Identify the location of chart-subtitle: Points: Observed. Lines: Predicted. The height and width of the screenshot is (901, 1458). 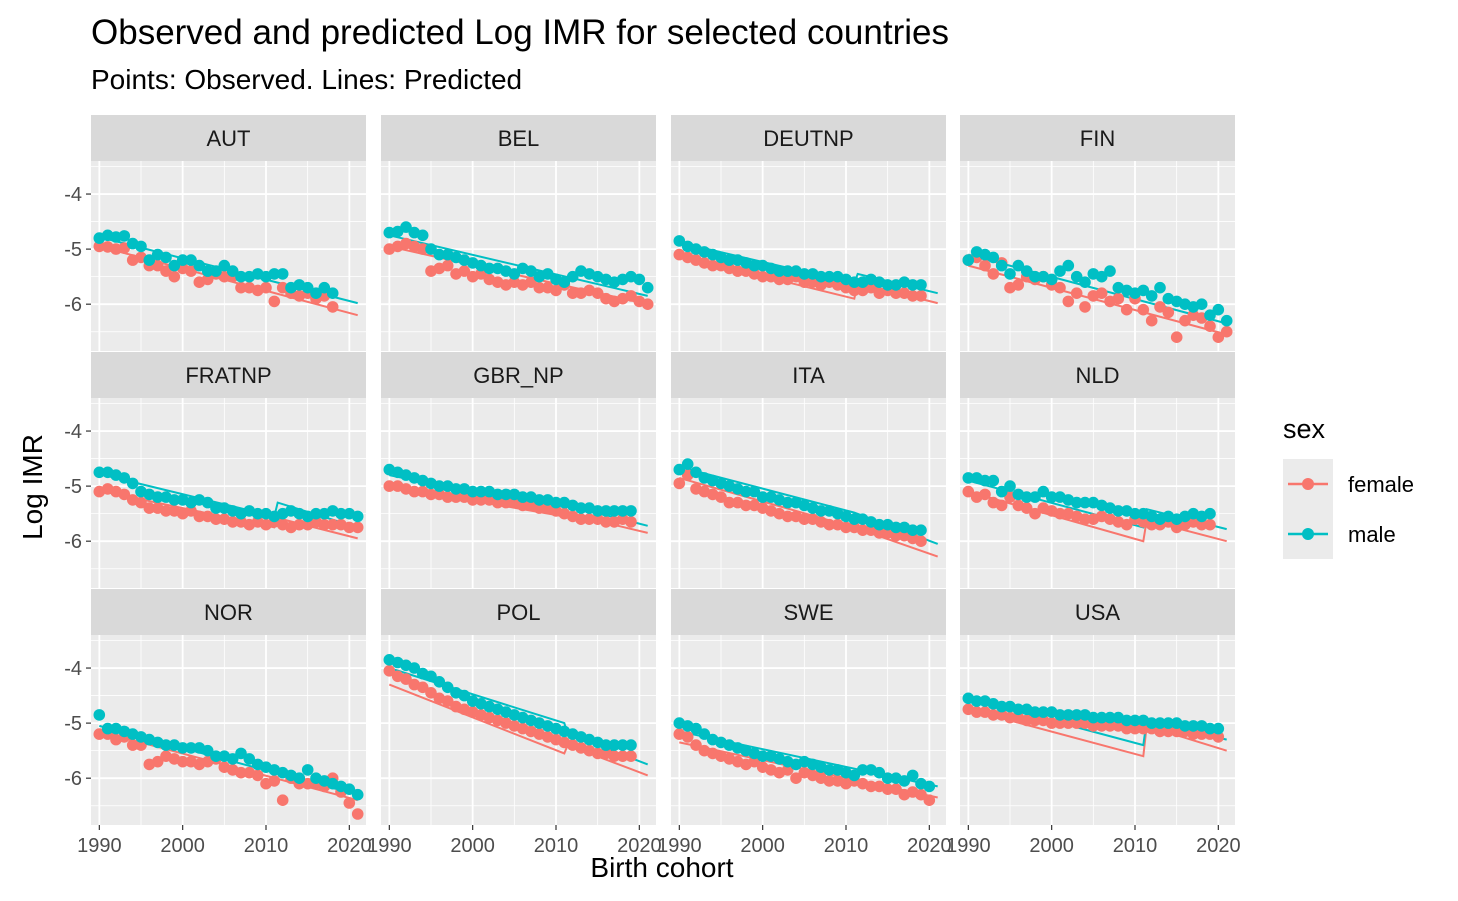
(306, 79).